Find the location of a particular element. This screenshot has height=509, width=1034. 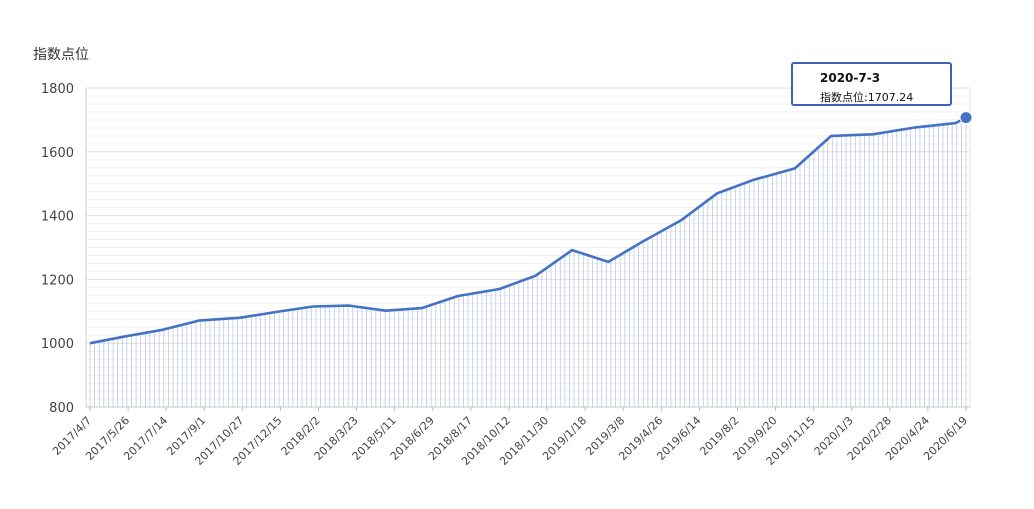

tooltip-date: 2020-7-3 is located at coordinates (850, 78).